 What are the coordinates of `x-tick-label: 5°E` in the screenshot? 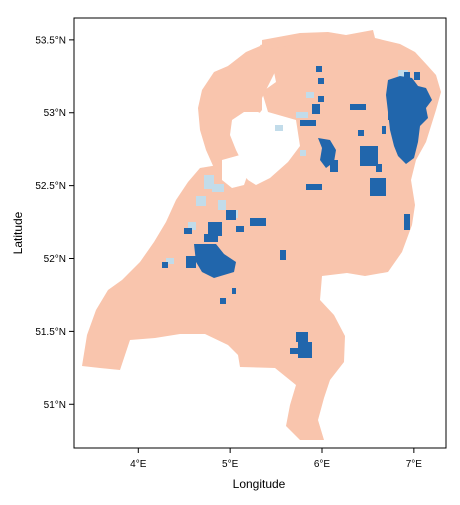 It's located at (230, 464).